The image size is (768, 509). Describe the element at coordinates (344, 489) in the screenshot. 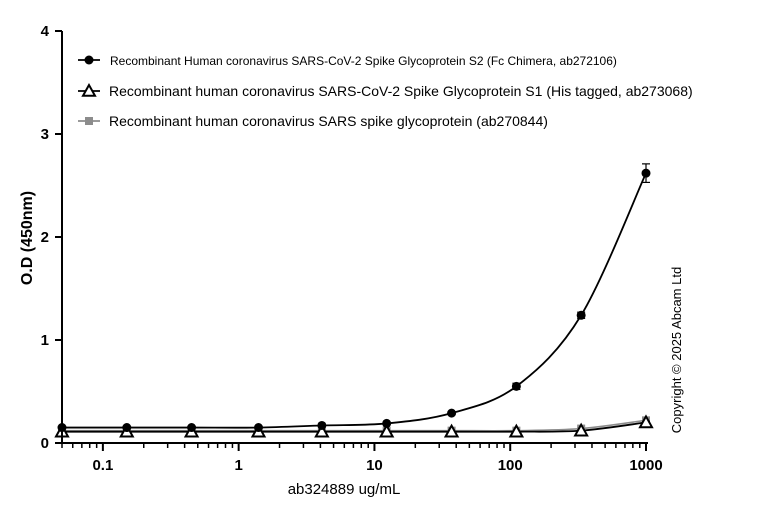

I see `x-axis-title: ab324889 ug/mL` at that location.